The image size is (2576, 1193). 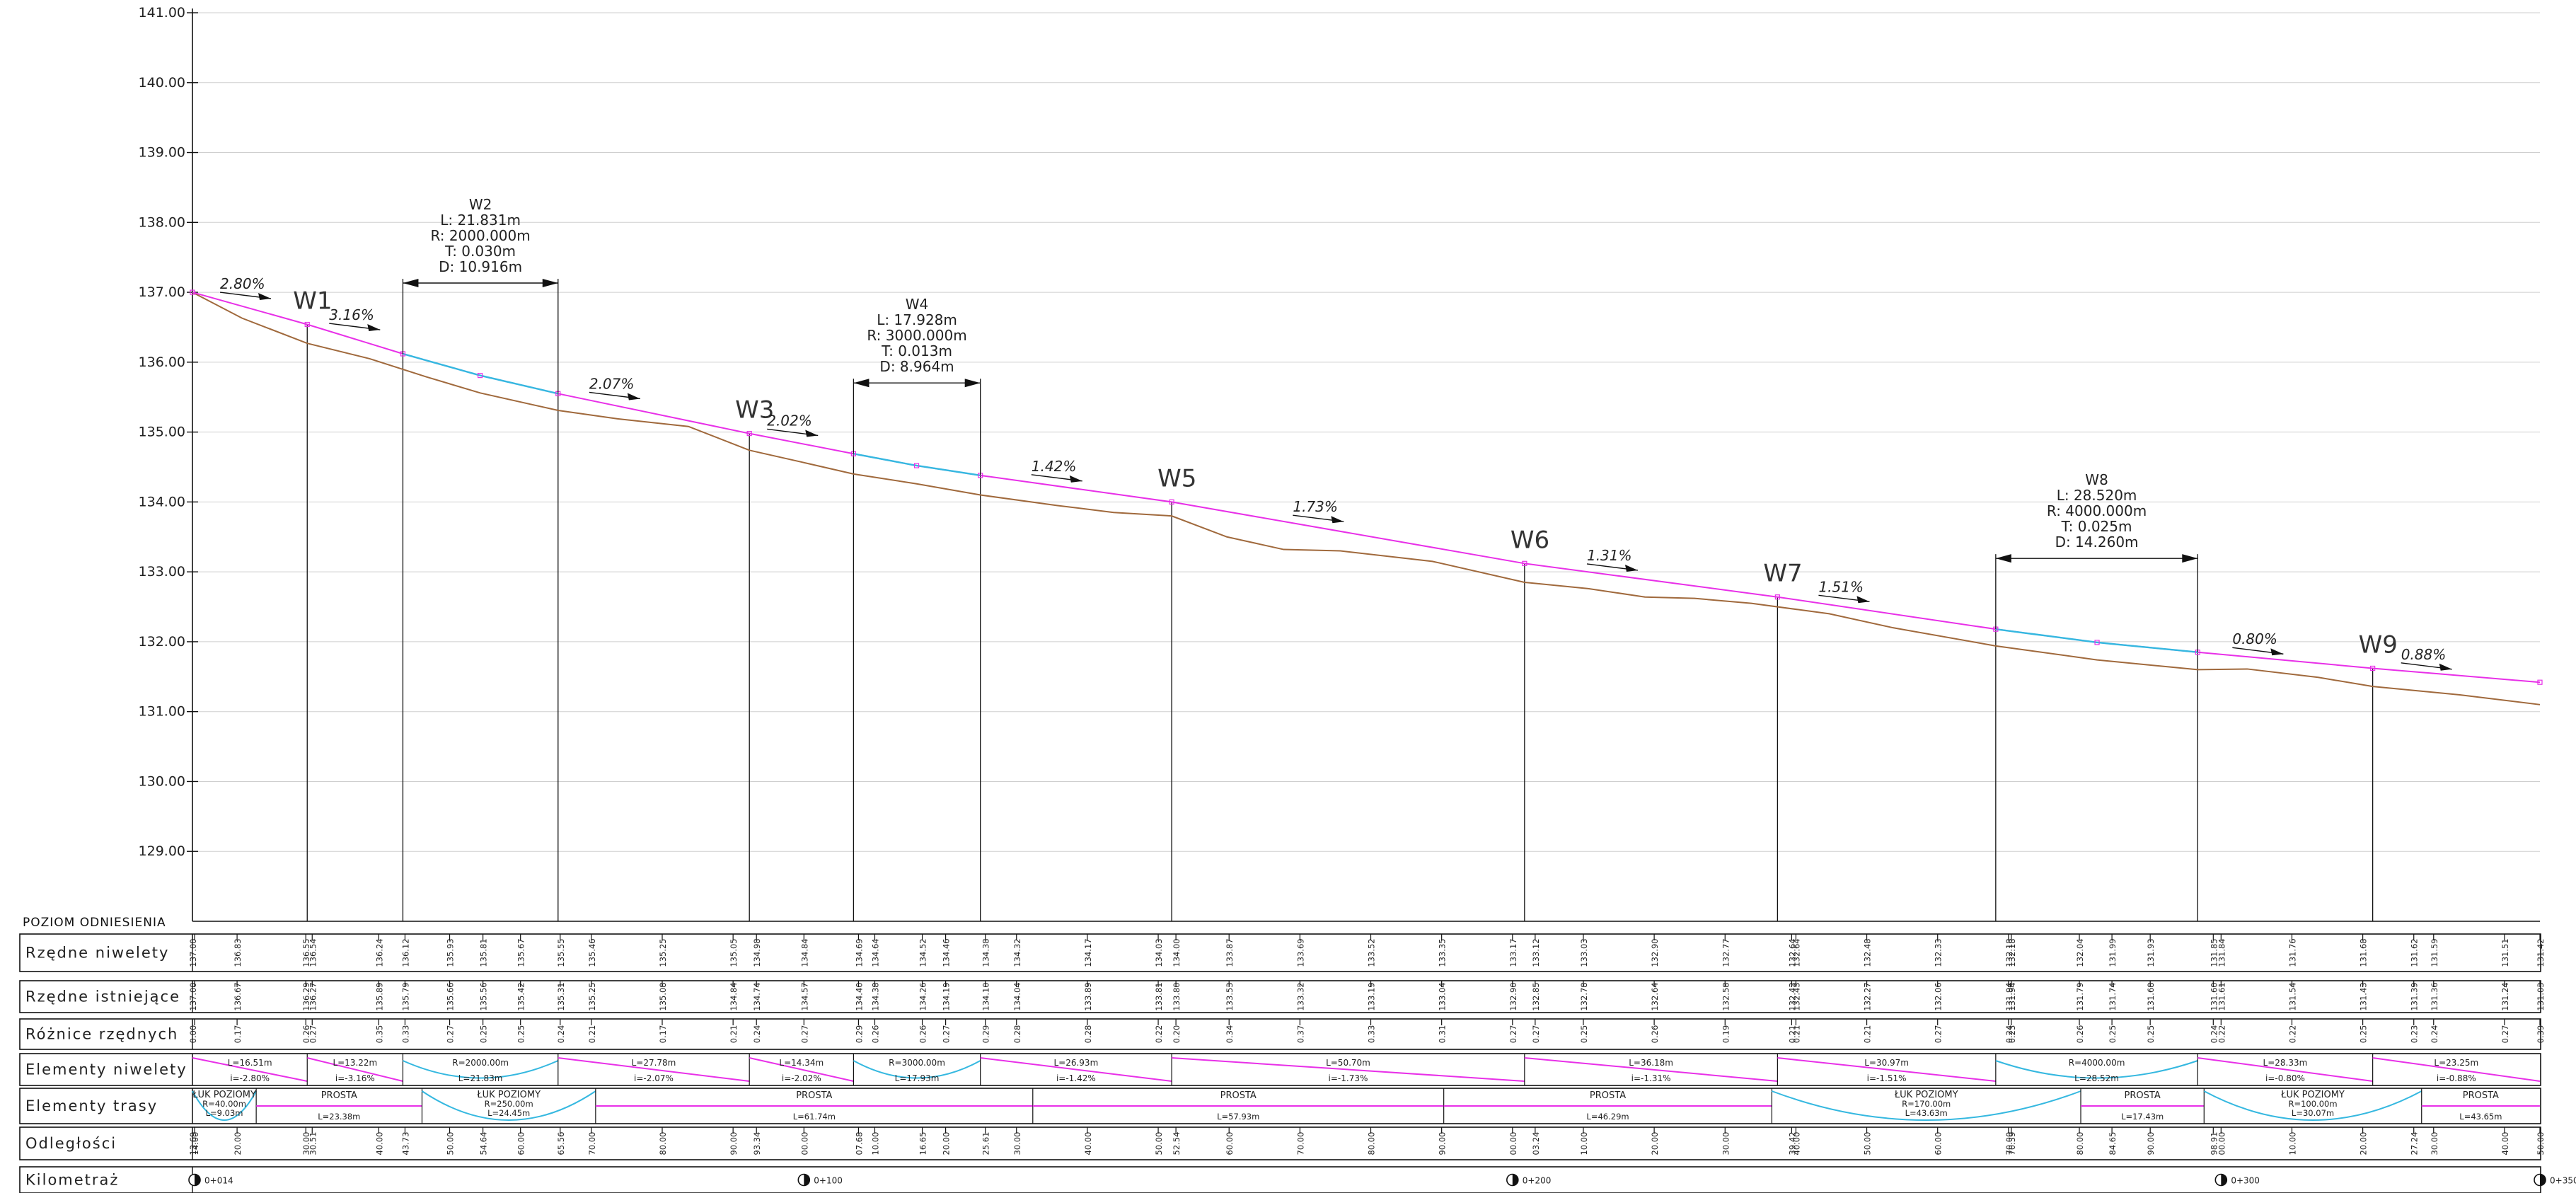 I want to click on y-tick-label: 141.00, so click(x=162, y=13).